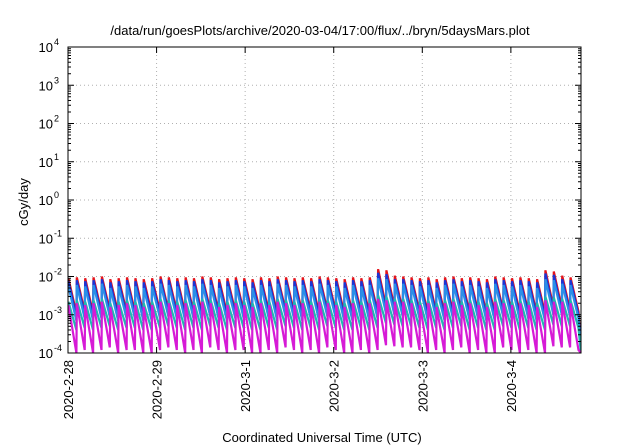 This screenshot has width=640, height=448. Describe the element at coordinates (334, 386) in the screenshot. I see `x-tick-label: 2020-3-2` at that location.